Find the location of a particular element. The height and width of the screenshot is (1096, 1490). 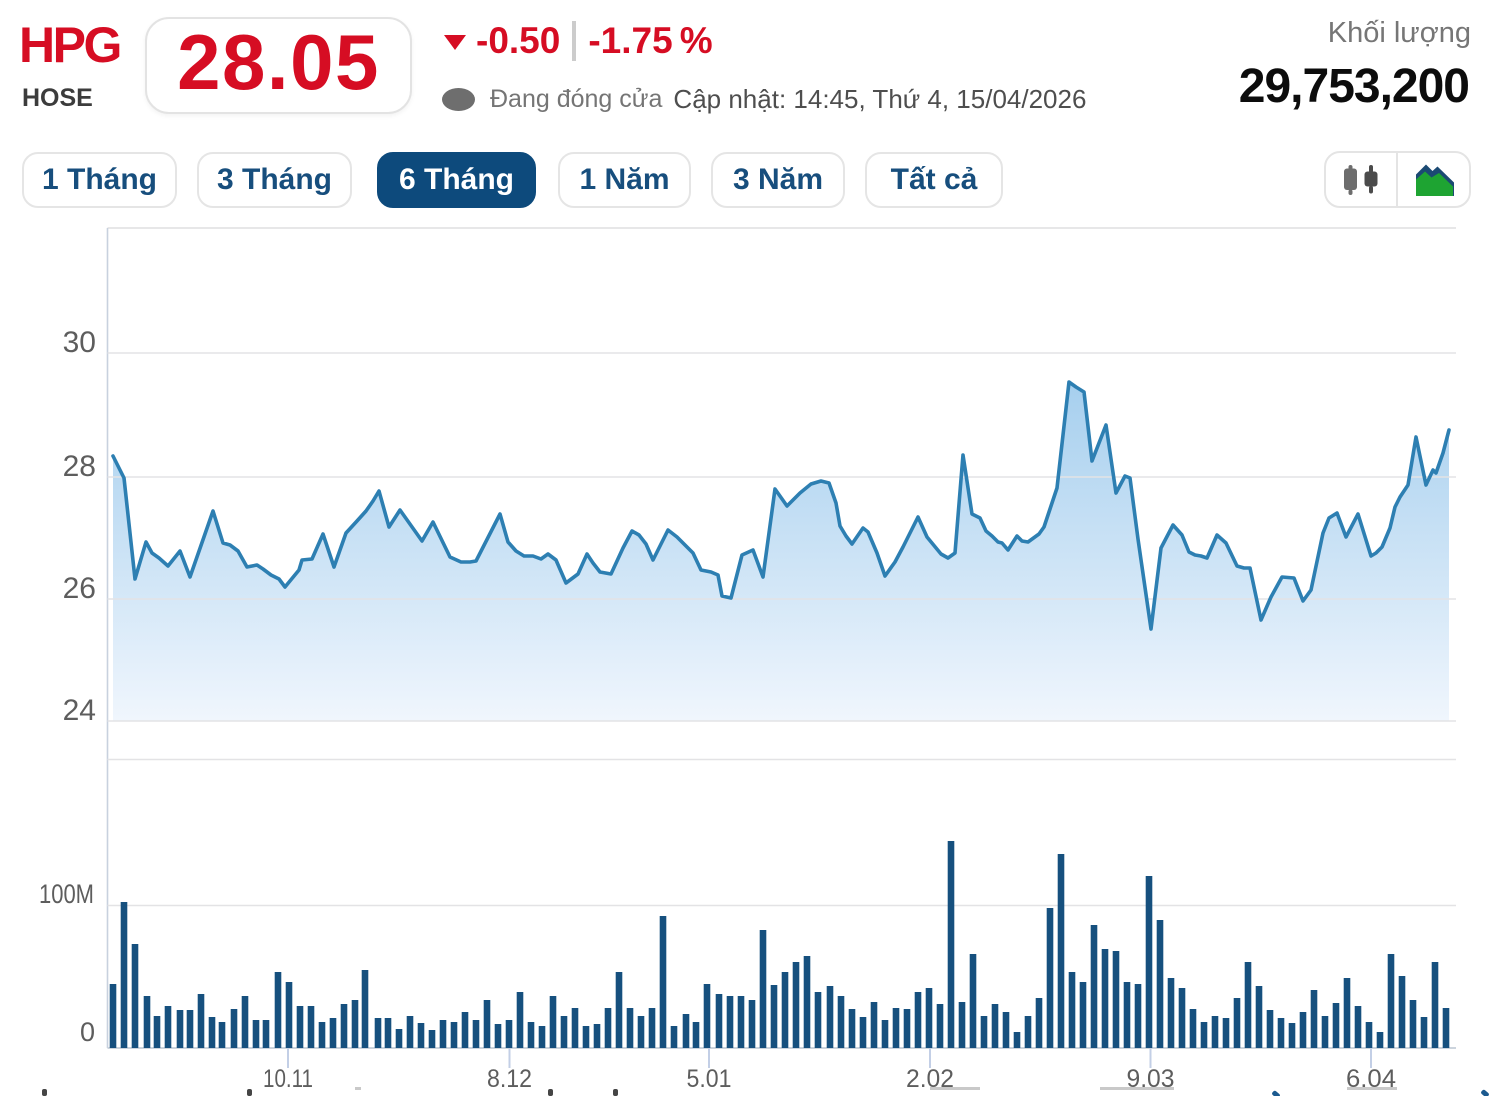

svg-text: 28 is located at coordinates (79, 466).